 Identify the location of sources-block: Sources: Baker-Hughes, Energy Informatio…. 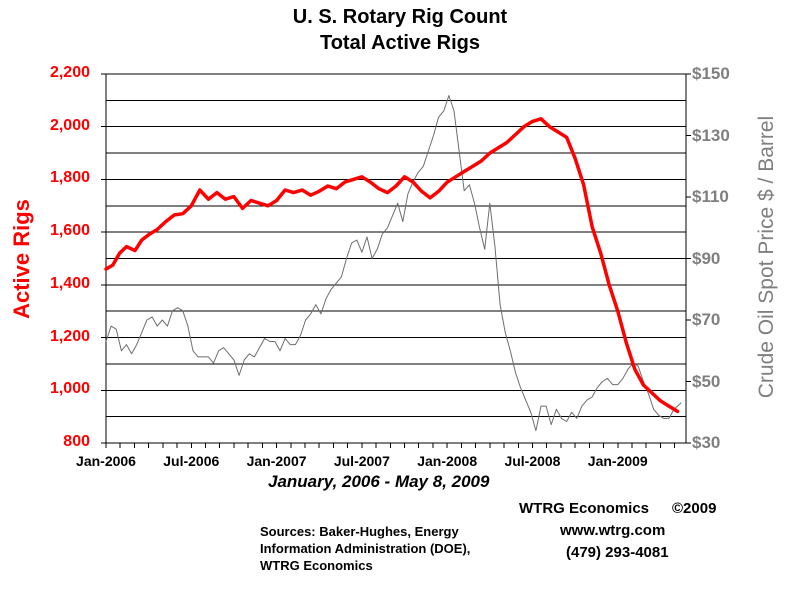
(365, 548).